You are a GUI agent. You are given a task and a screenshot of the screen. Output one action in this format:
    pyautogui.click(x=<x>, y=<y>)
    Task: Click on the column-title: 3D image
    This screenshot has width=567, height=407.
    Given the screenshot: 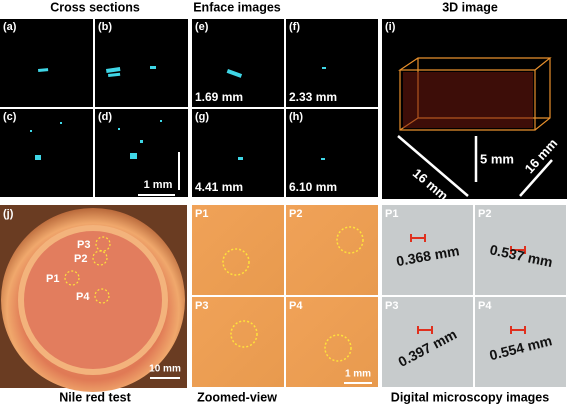 What is the action you would take?
    pyautogui.click(x=470, y=7)
    